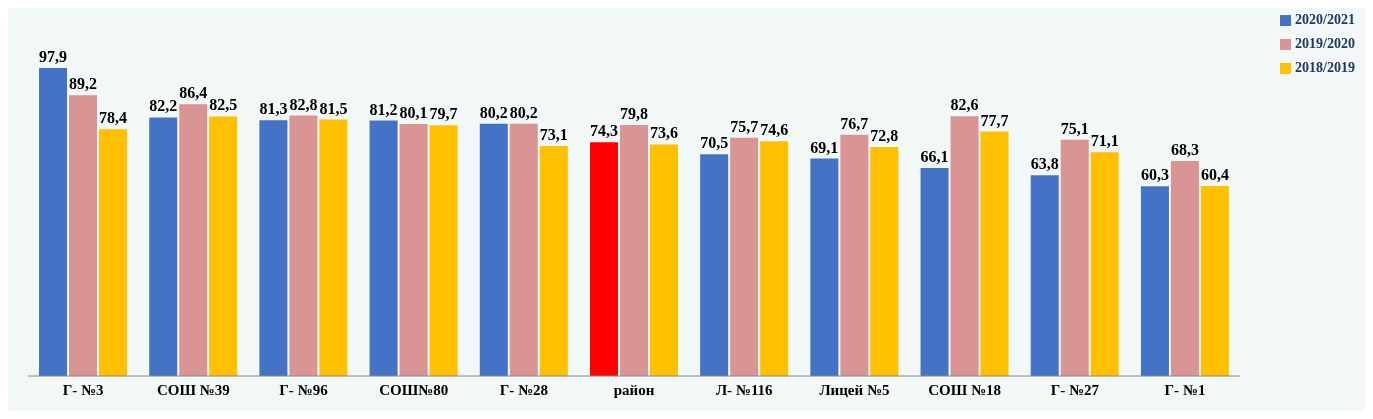  What do you see at coordinates (1325, 19) in the screenshot?
I see `legend-label: 2020/2021` at bounding box center [1325, 19].